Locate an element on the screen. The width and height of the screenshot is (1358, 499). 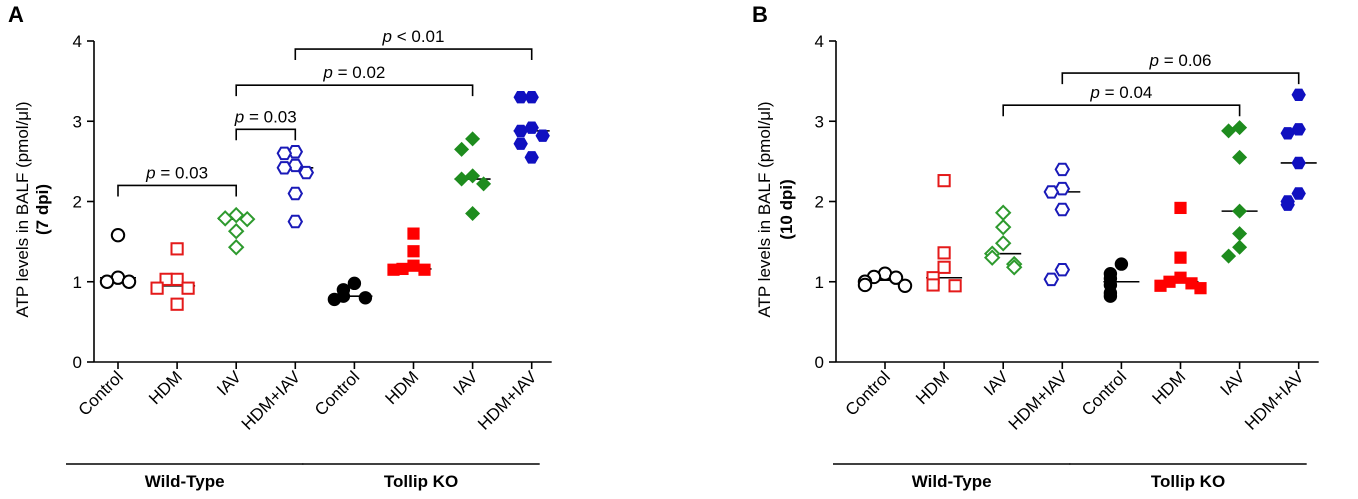
p-value: = 0.06 is located at coordinates (1185, 60).